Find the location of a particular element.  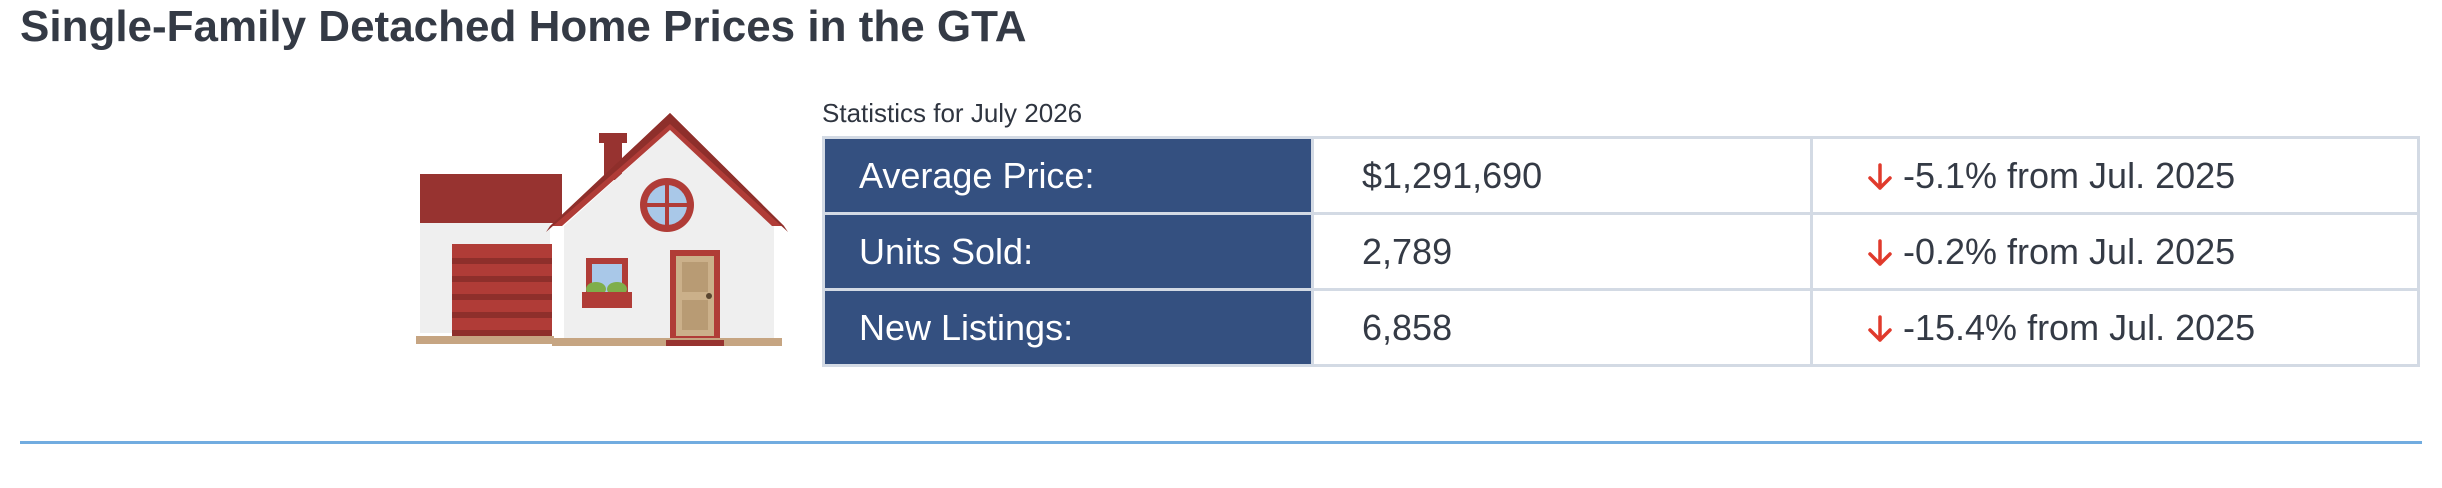

stats-caption: Statistics for July 2026 is located at coordinates (952, 113).